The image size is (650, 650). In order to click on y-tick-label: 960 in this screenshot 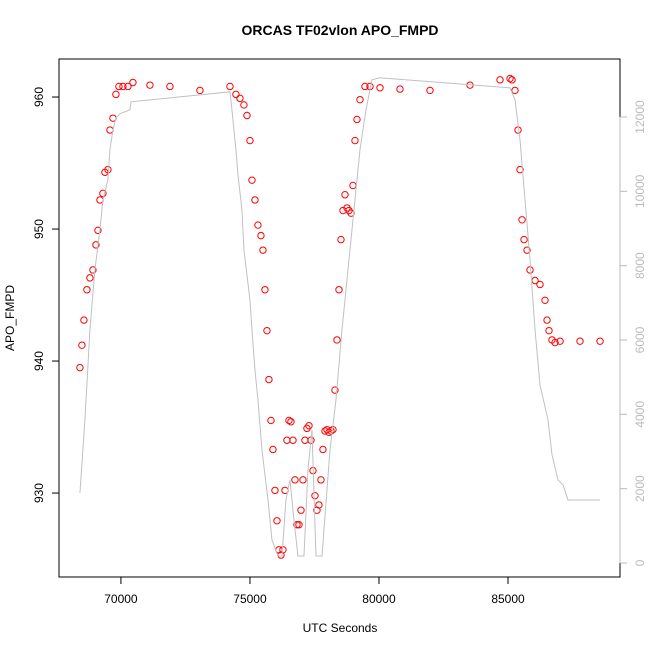, I will do `click(39, 97)`.